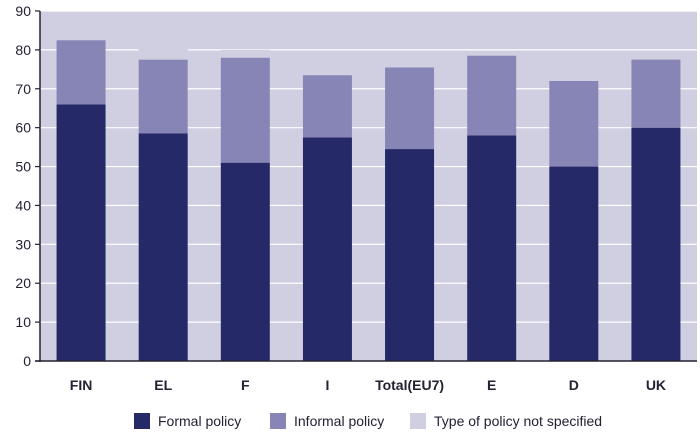 This screenshot has height=436, width=700. What do you see at coordinates (245, 385) in the screenshot?
I see `x-tick-label-f: F` at bounding box center [245, 385].